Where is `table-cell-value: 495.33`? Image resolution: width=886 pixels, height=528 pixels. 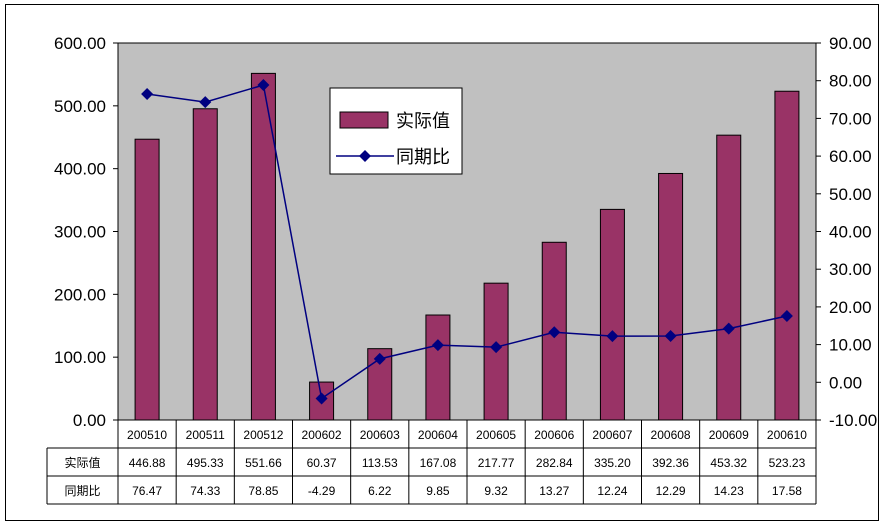 table-cell-value: 495.33 is located at coordinates (205, 463).